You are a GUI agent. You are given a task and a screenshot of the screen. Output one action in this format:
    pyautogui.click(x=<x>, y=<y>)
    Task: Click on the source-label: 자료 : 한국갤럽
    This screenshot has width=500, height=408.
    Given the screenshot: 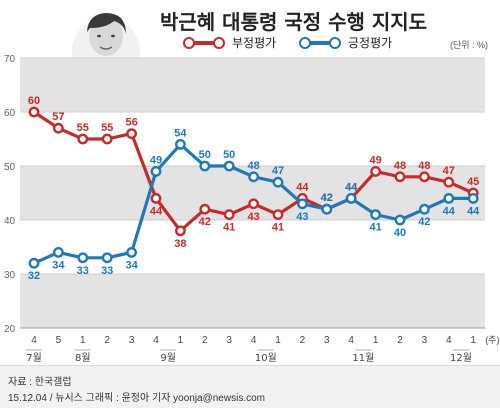 What is the action you would take?
    pyautogui.click(x=40, y=382)
    